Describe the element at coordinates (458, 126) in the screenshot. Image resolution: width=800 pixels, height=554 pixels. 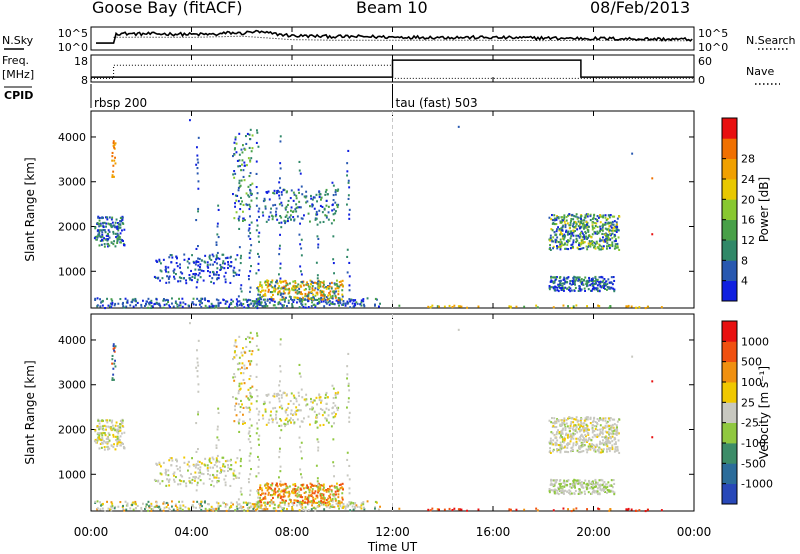
I see `isolated-point` at that location.